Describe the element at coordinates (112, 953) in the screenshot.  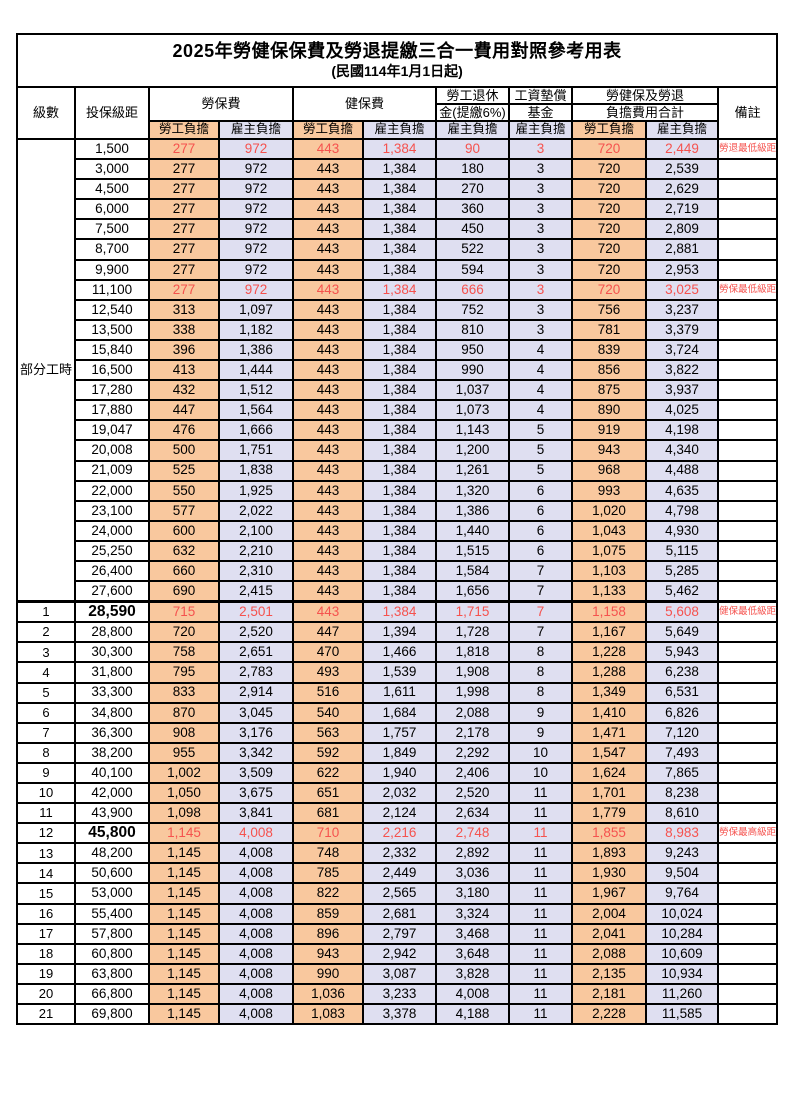
I see `salary-cell: 60,800` at that location.